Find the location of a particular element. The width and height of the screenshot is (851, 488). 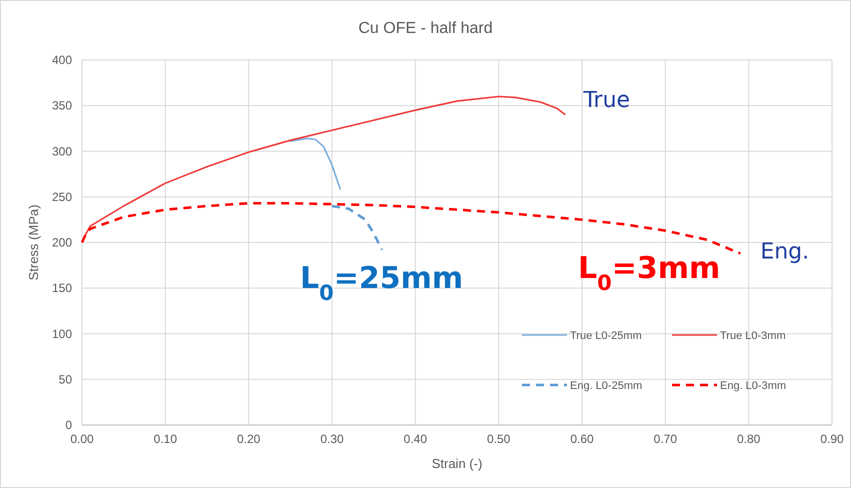

x-tick-label: 0.40 is located at coordinates (416, 439).